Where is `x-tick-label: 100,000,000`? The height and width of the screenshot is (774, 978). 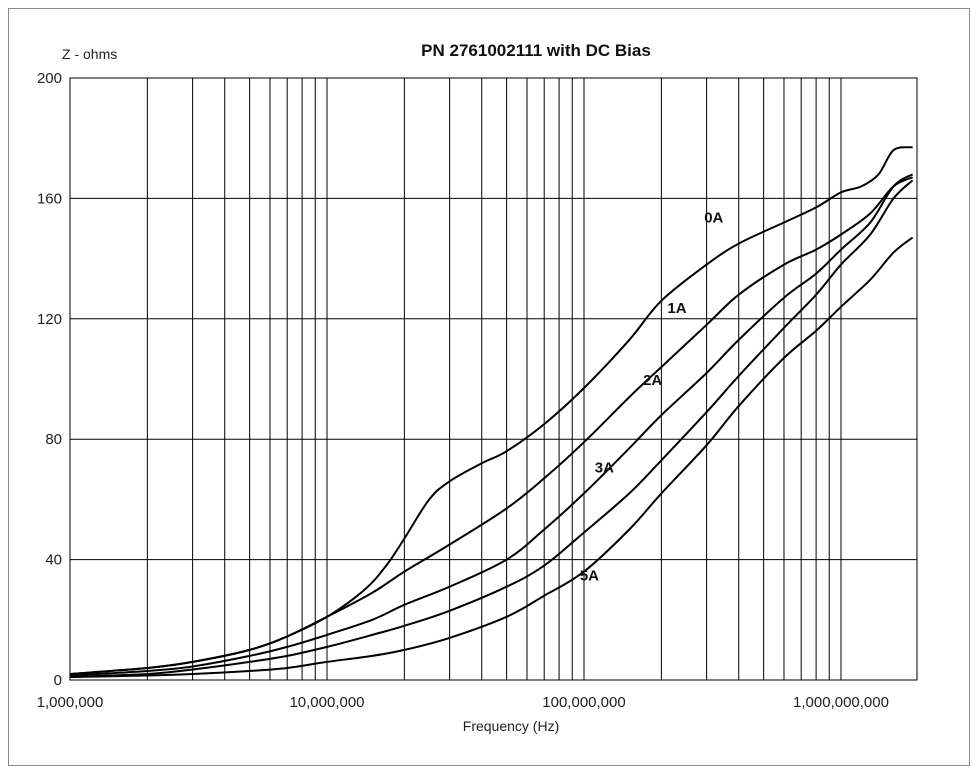 x-tick-label: 100,000,000 is located at coordinates (583, 702).